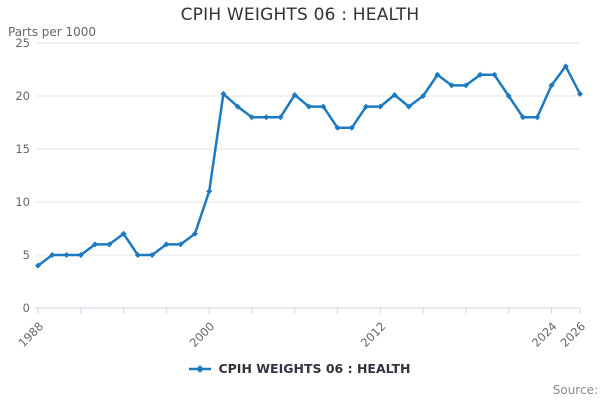 The image size is (600, 400). What do you see at coordinates (22, 175) in the screenshot?
I see `y-axis-tick-labels: 0 5 10 15 20 25` at bounding box center [22, 175].